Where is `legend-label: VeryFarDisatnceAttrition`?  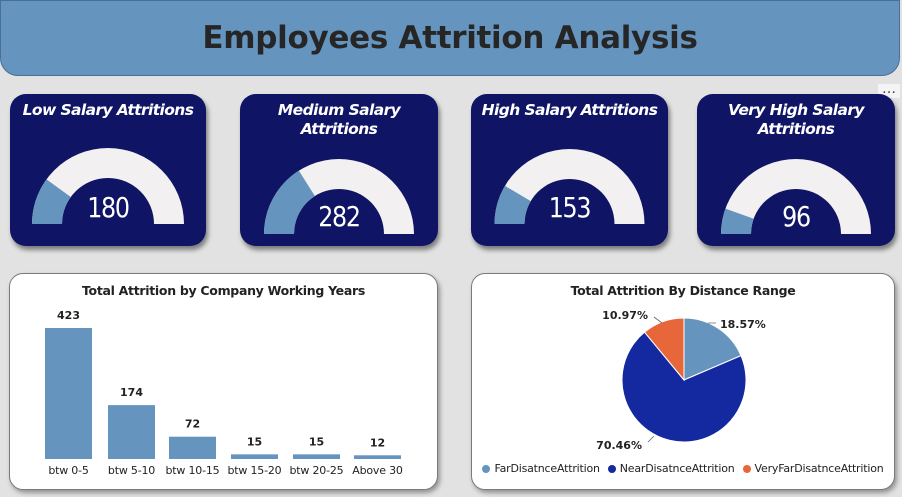 legend-label: VeryFarDisatnceAttrition is located at coordinates (819, 468).